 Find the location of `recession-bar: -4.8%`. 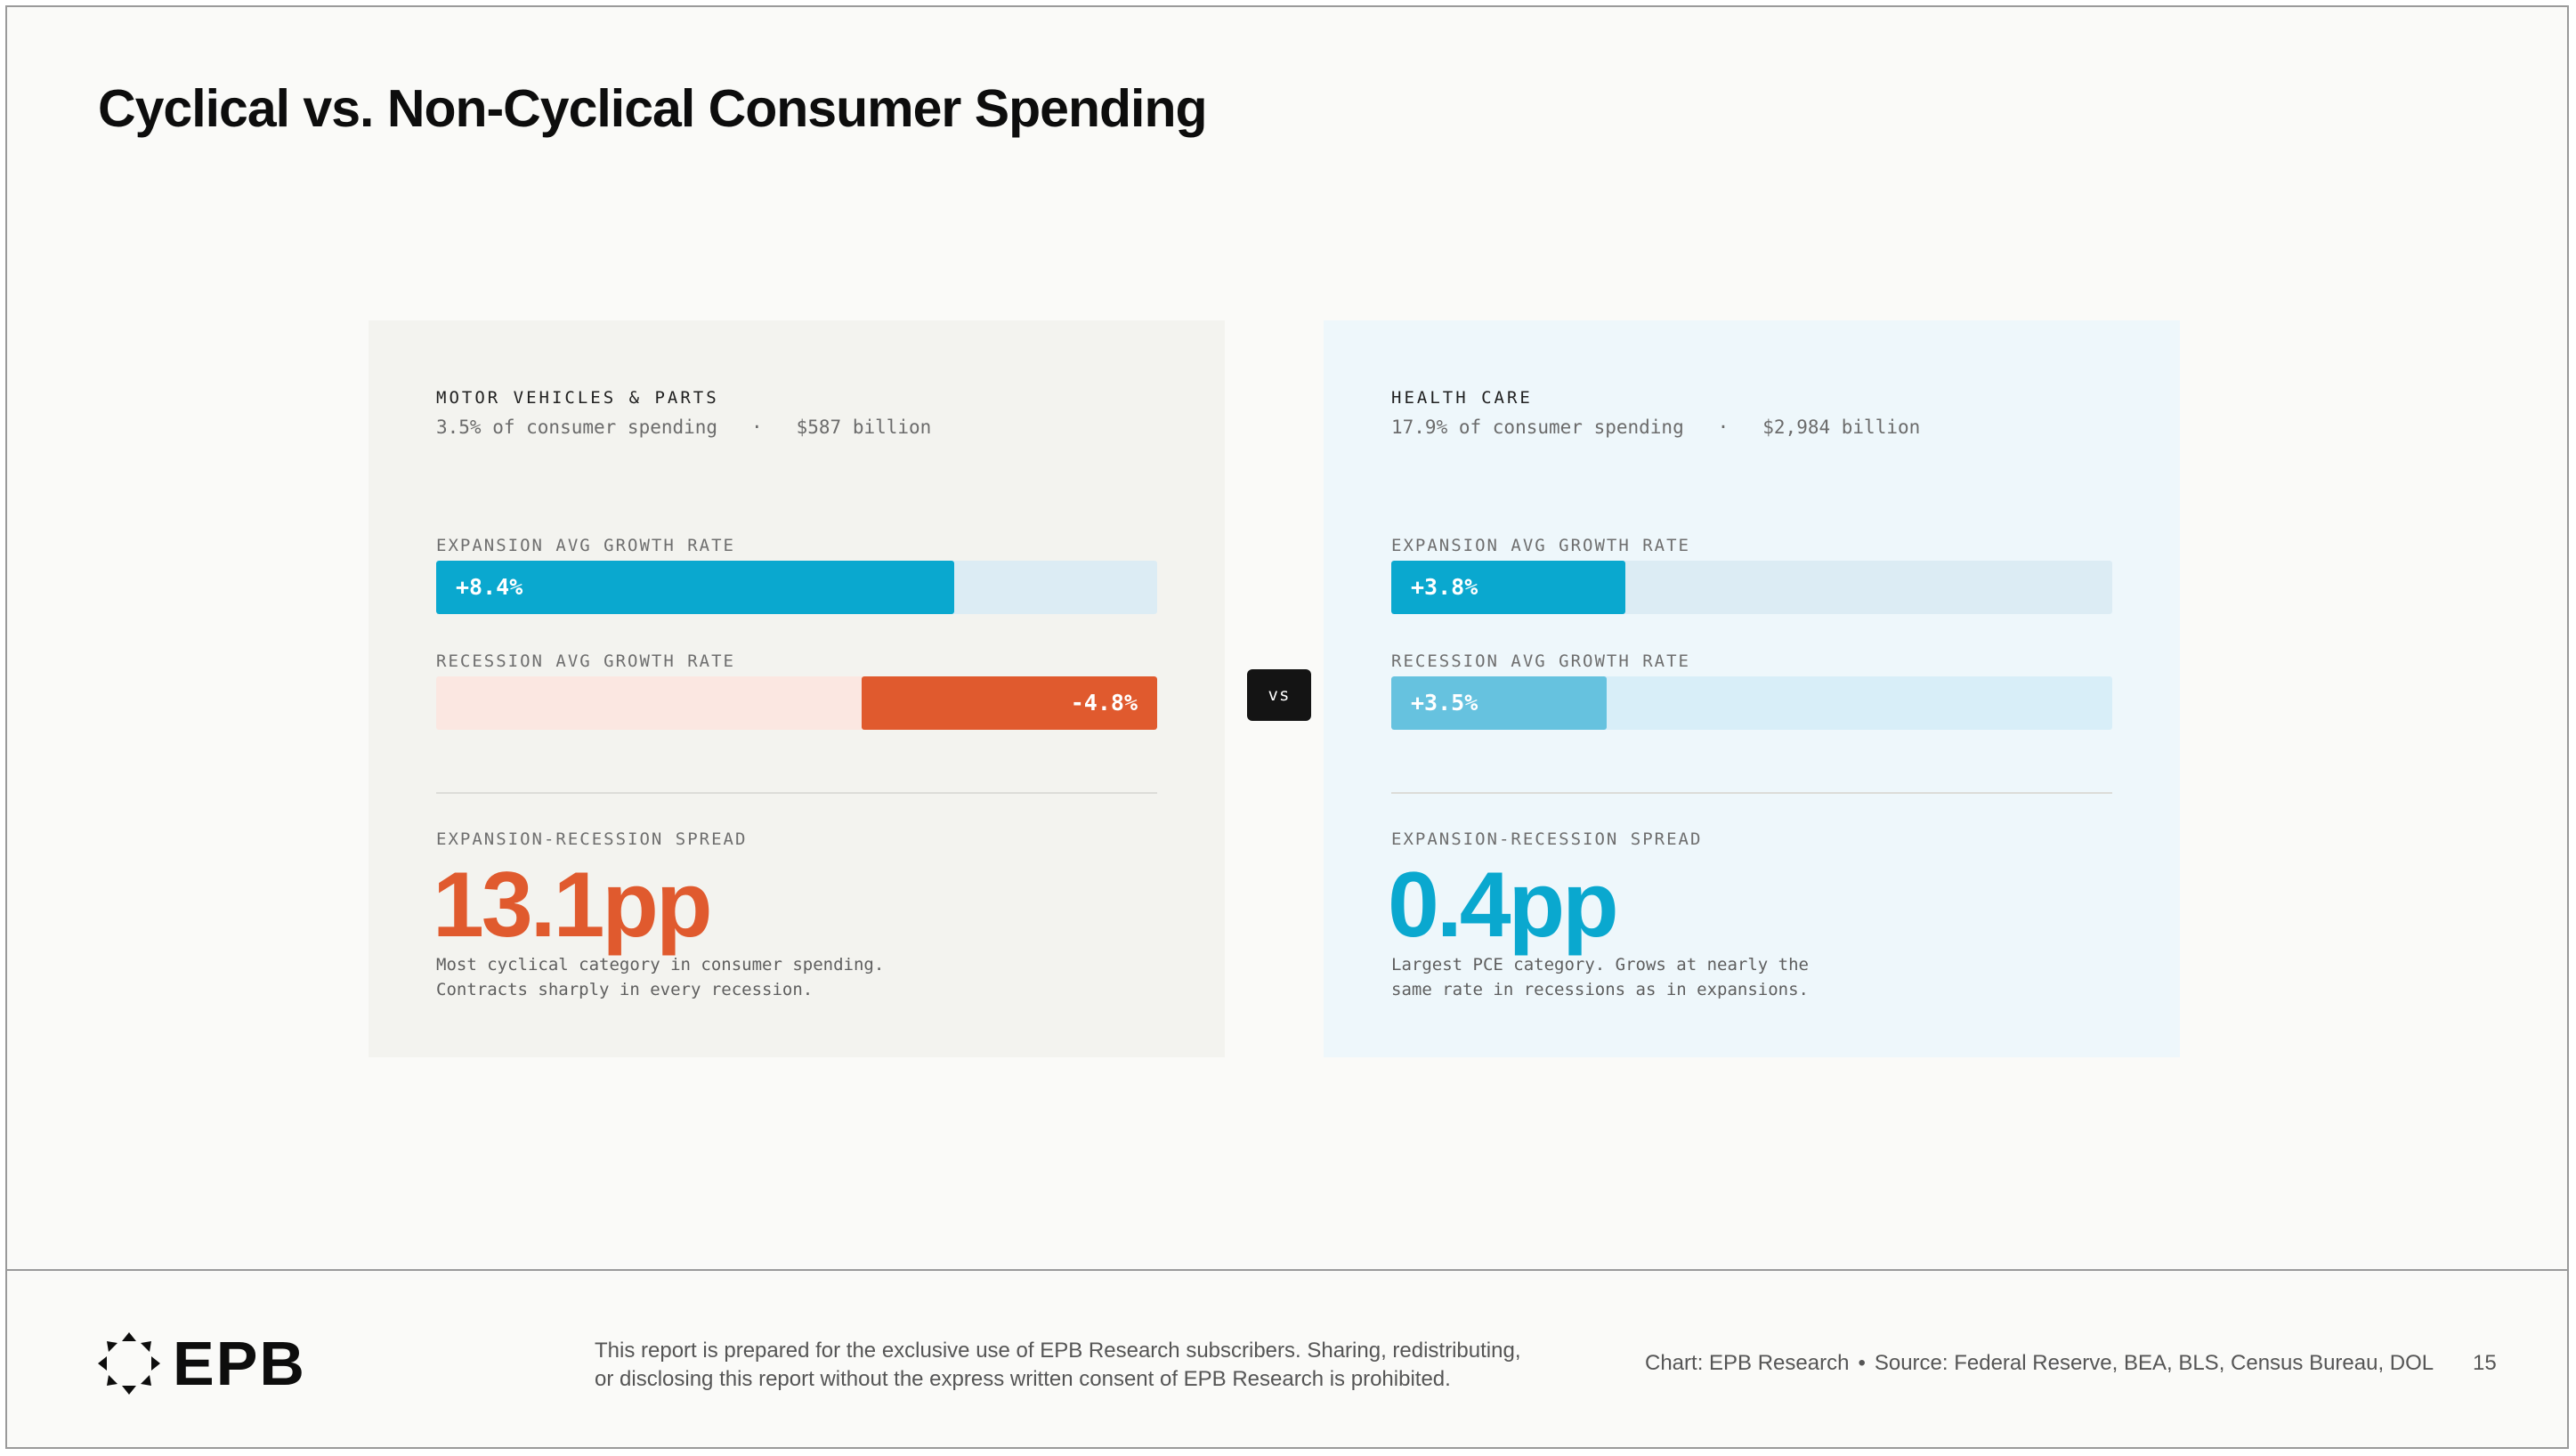

recession-bar: -4.8% is located at coordinates (1010, 703).